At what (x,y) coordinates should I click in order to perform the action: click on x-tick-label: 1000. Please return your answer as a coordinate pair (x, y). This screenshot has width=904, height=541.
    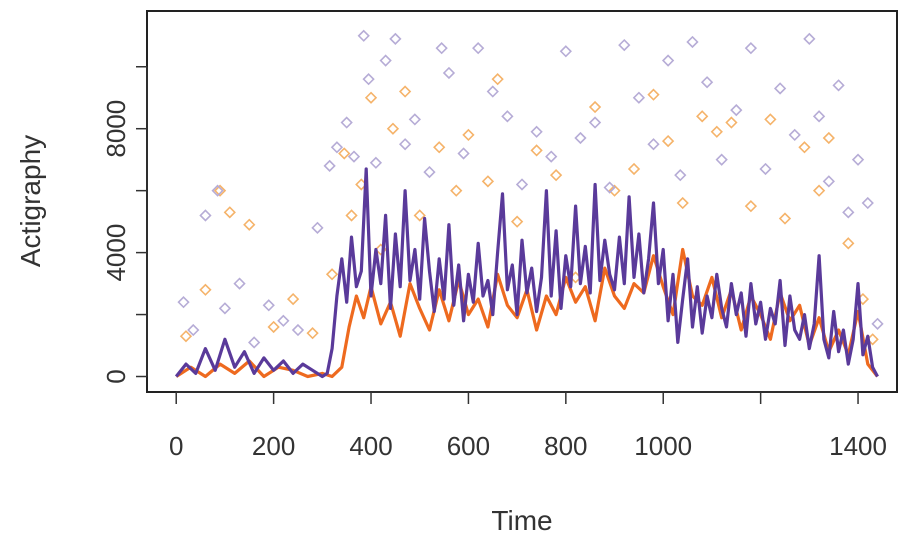
    Looking at the image, I should click on (663, 446).